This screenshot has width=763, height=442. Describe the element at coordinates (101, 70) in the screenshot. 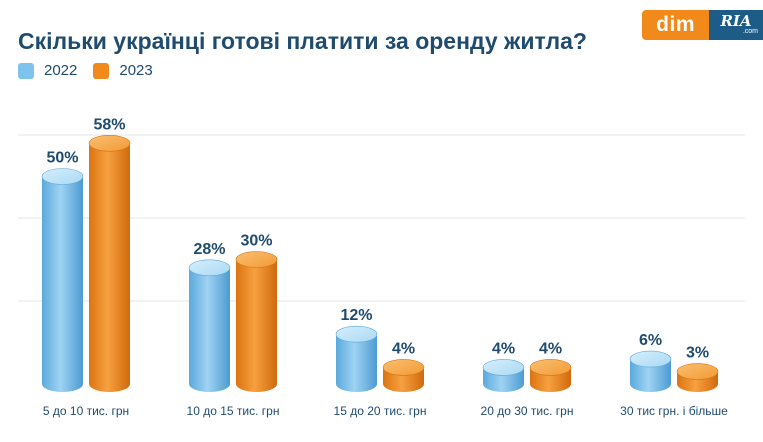

I see `legend-swatch-2023` at that location.